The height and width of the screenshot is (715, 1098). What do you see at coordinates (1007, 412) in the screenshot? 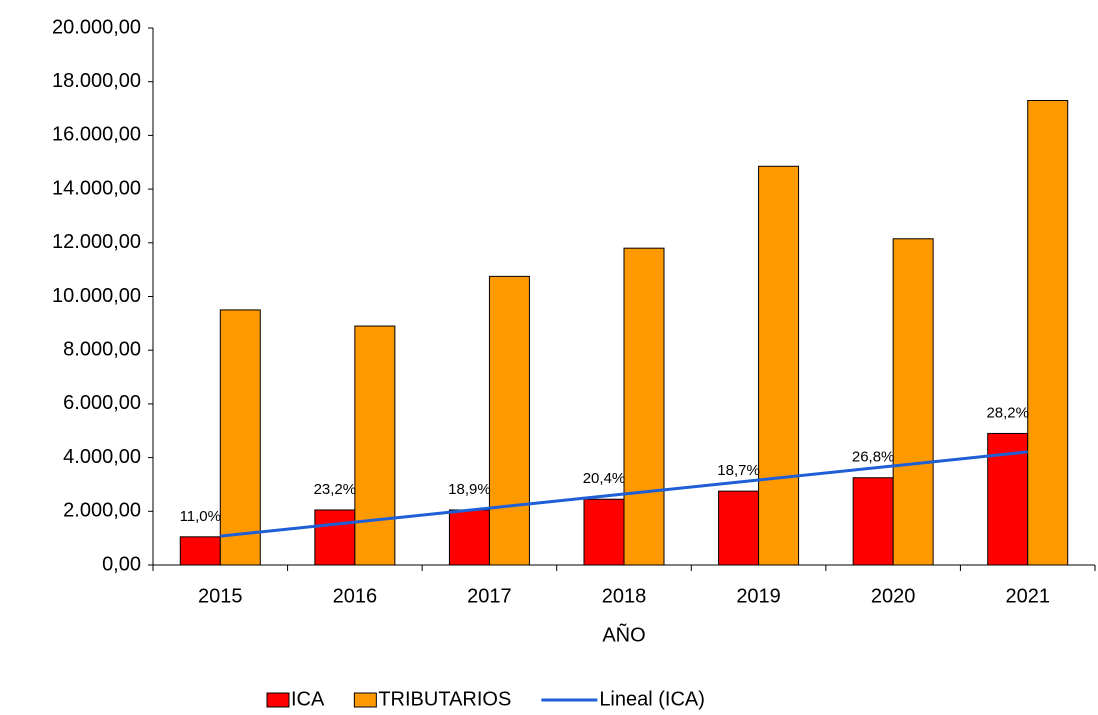
I see `data-label: 28,2%` at bounding box center [1007, 412].